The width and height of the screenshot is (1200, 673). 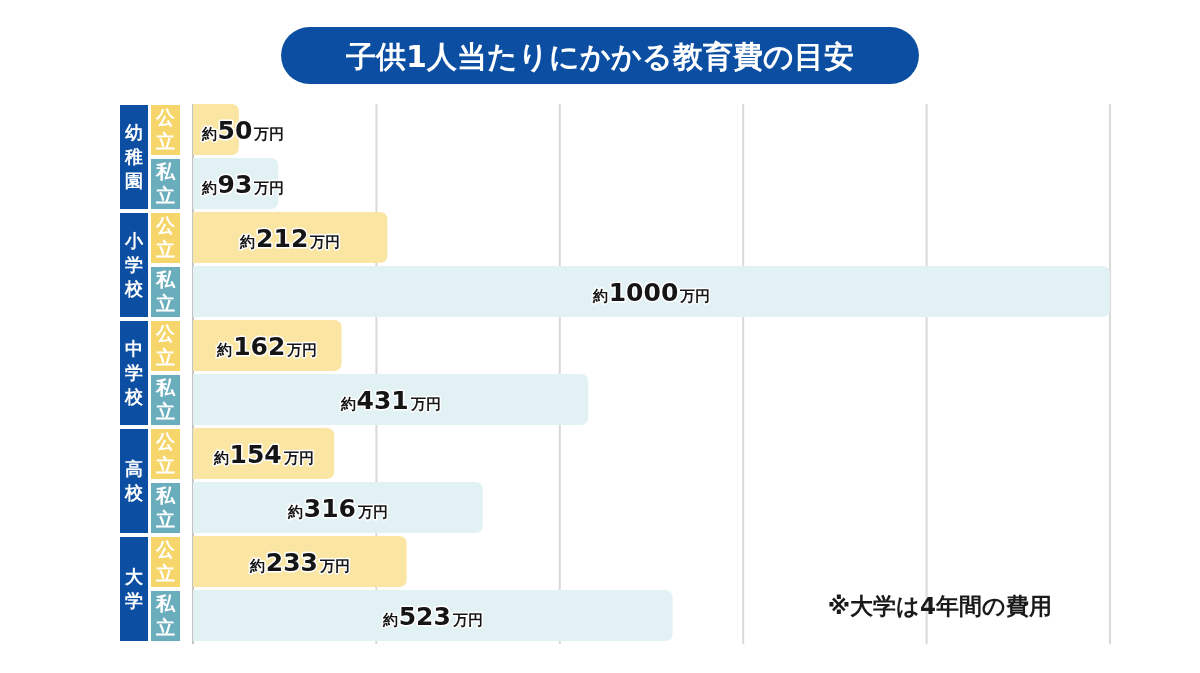 What do you see at coordinates (263, 454) in the screenshot?
I see `data-label: 約154万円` at bounding box center [263, 454].